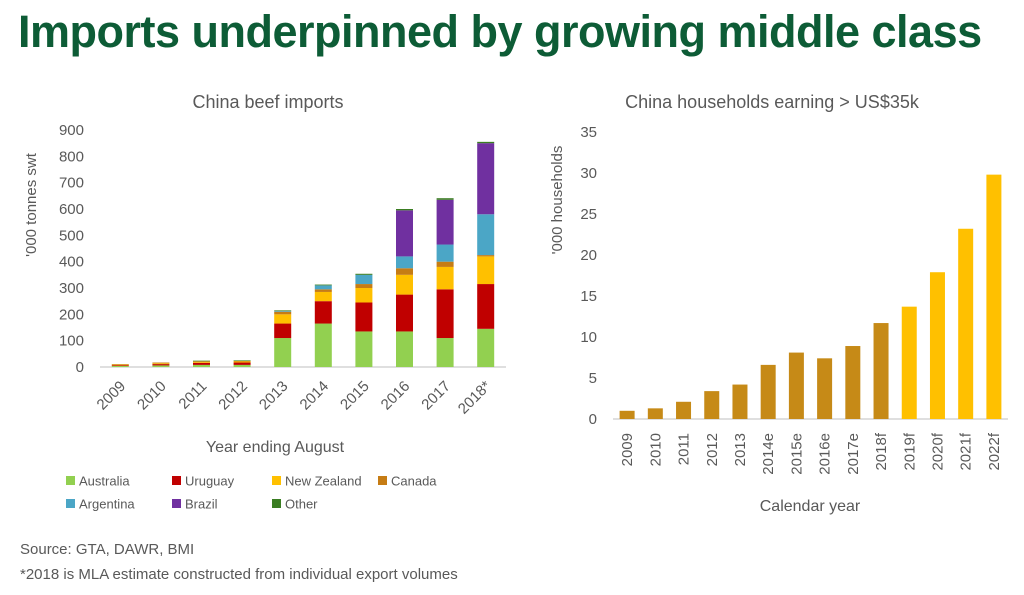  I want to click on households-y-tick: 5, so click(593, 378).